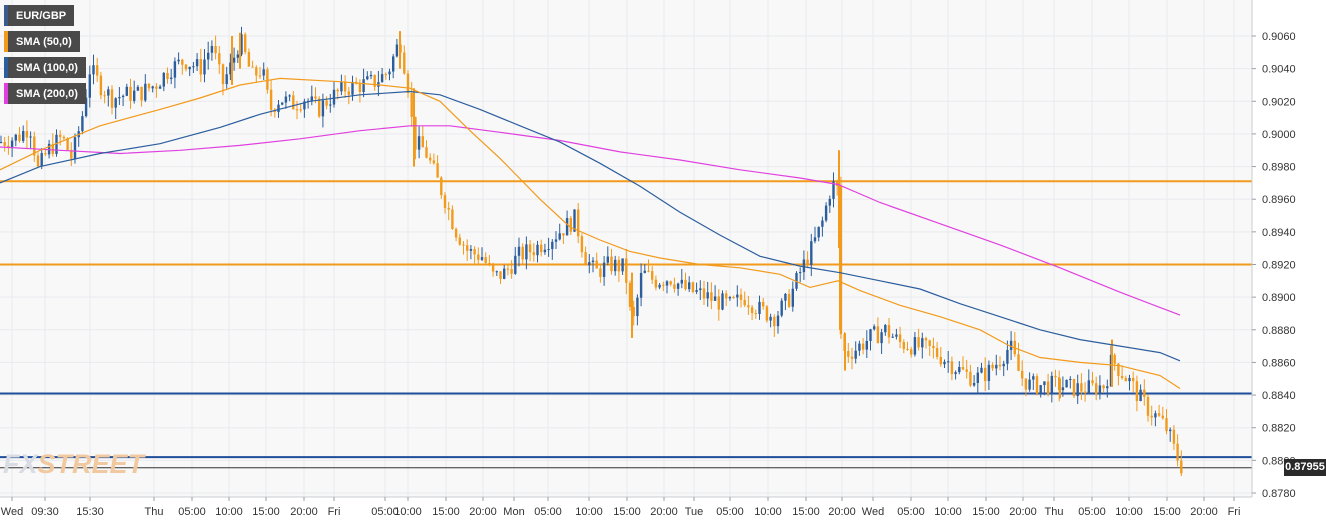  I want to click on y-tick-label: 0.9060, so click(1279, 37).